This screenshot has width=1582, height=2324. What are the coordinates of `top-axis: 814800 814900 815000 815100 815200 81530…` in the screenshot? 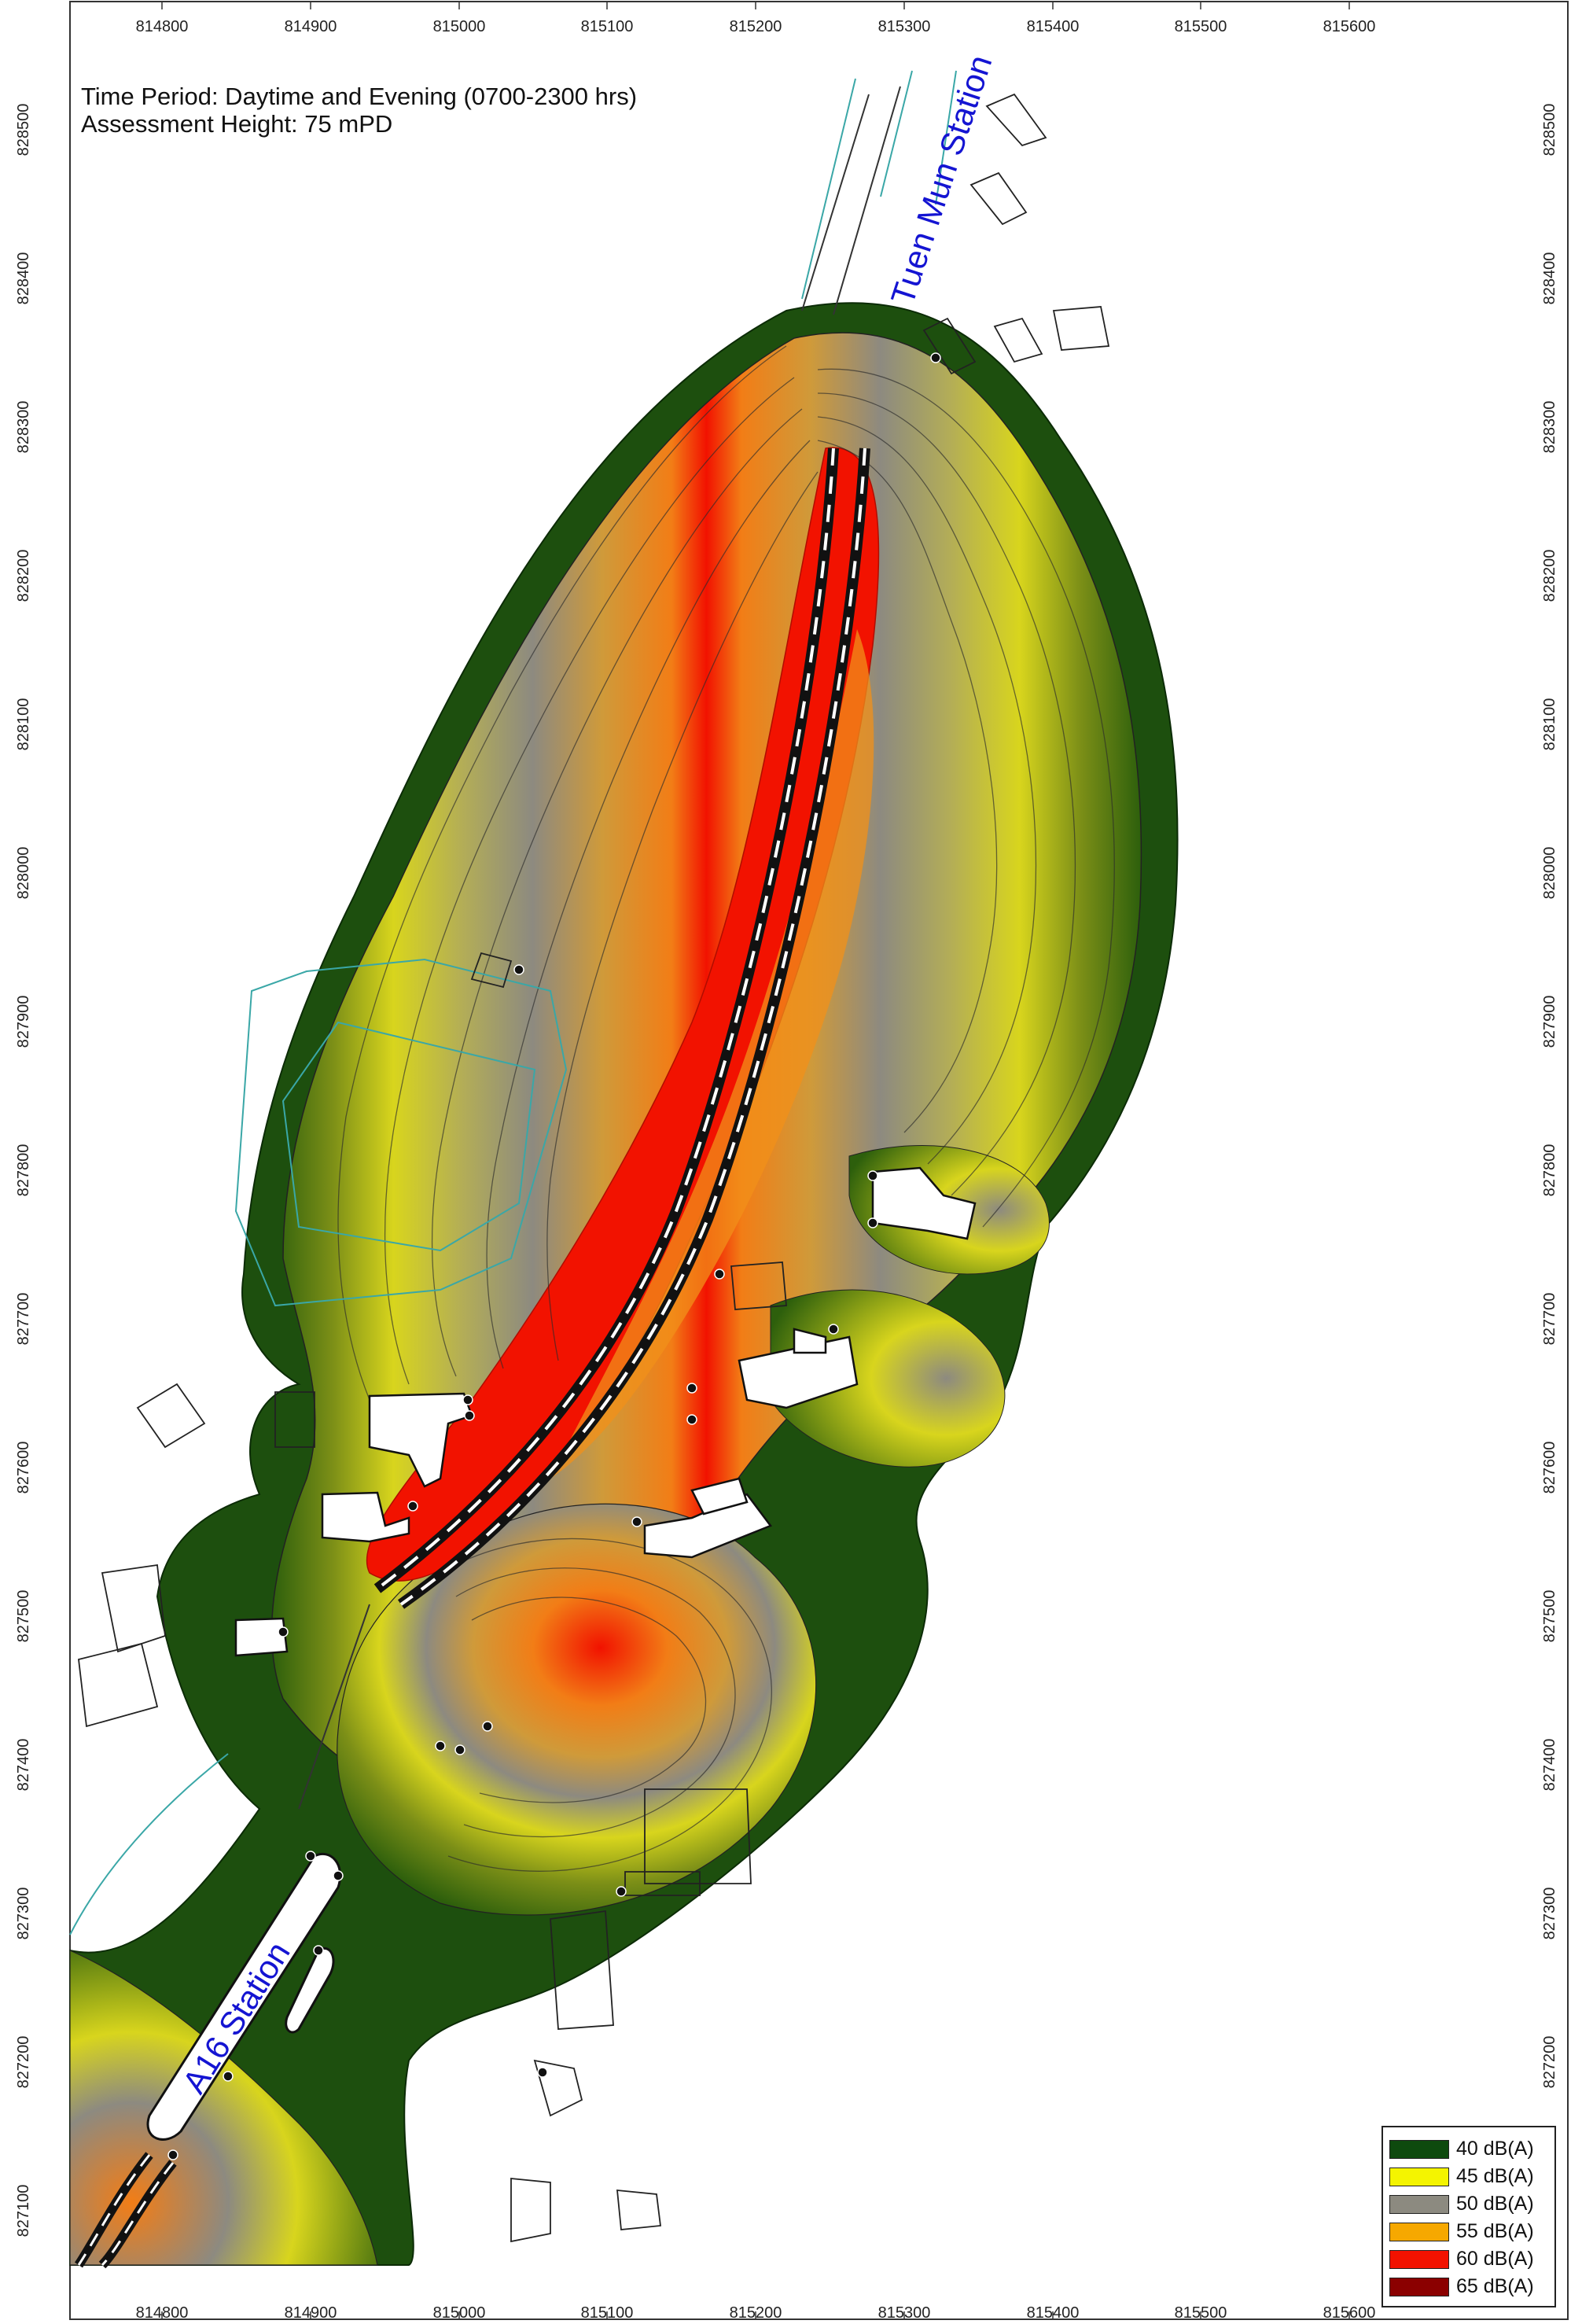 It's located at (756, 26).